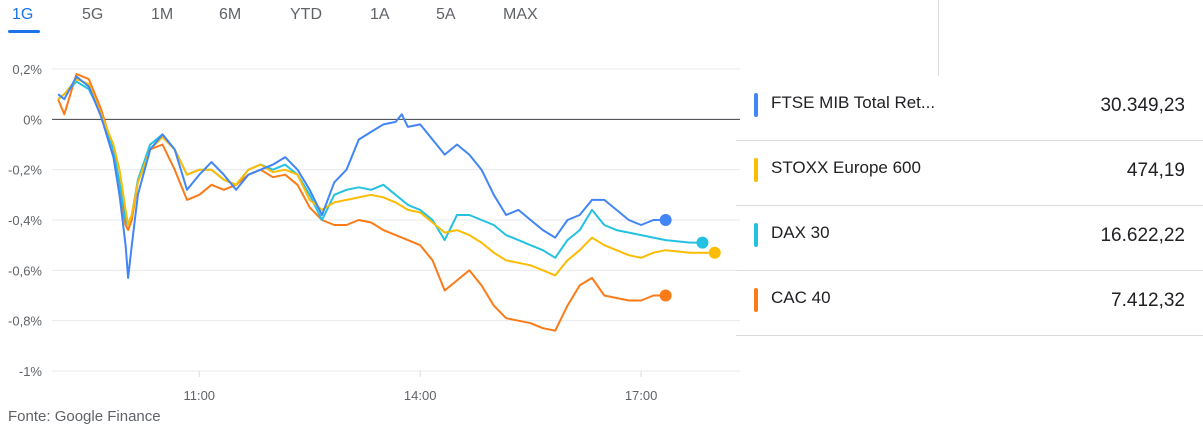  What do you see at coordinates (25, 270) in the screenshot?
I see `y-tick-label: -0,6%` at bounding box center [25, 270].